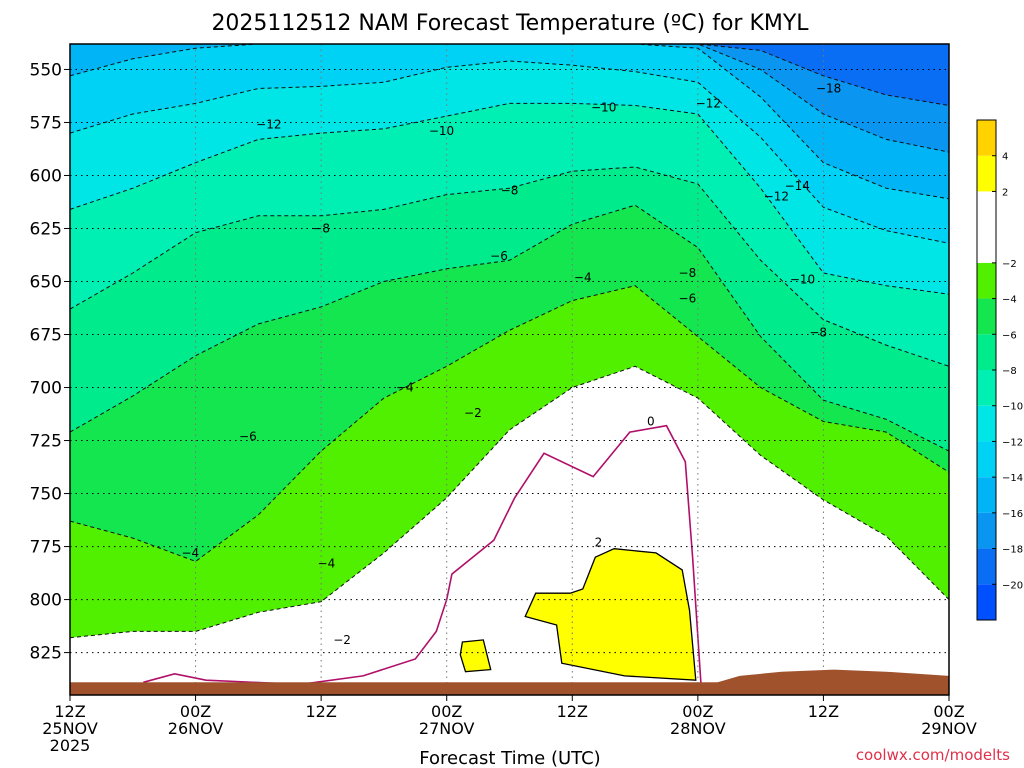  I want to click on y-tick-label: 550, so click(46, 70).